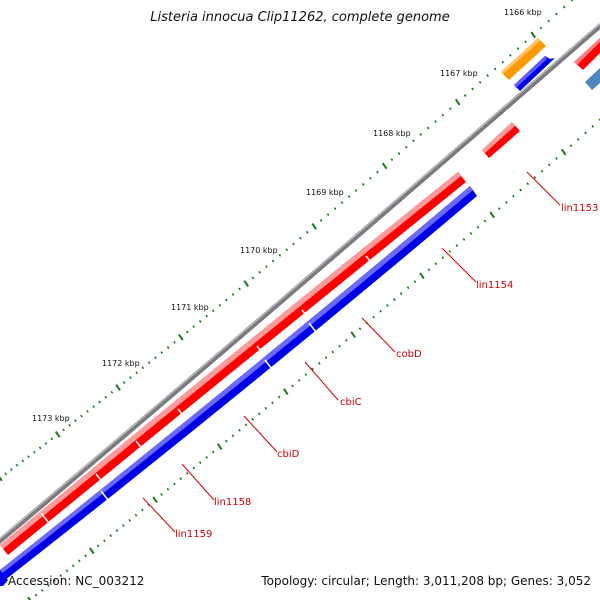  I want to click on scale-label-1169: 1169 kbp, so click(325, 192).